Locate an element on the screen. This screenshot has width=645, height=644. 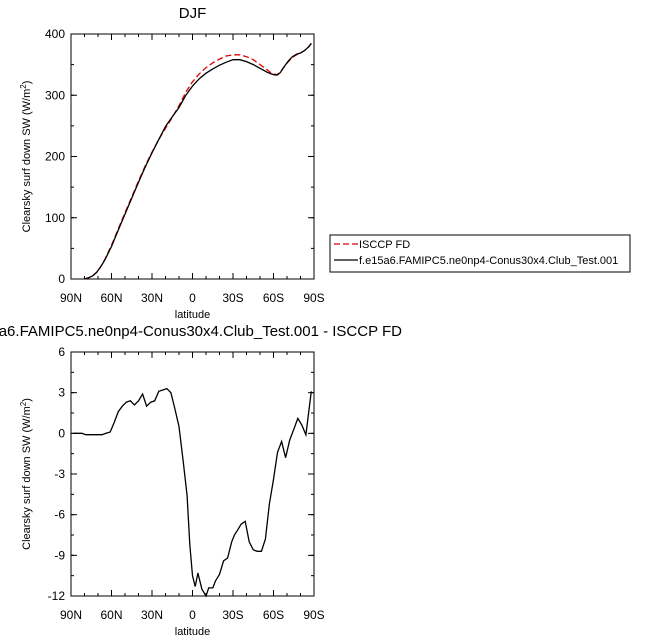
y-tick-label: -9 is located at coordinates (59, 555).